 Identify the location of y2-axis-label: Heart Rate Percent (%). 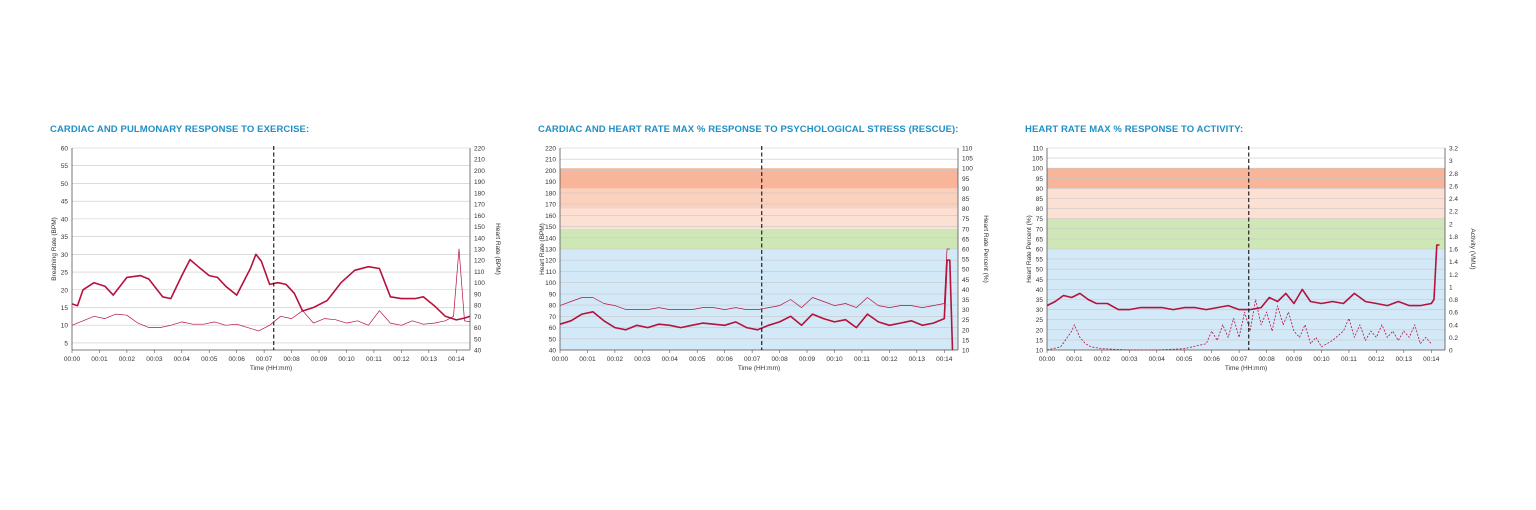
(985, 249).